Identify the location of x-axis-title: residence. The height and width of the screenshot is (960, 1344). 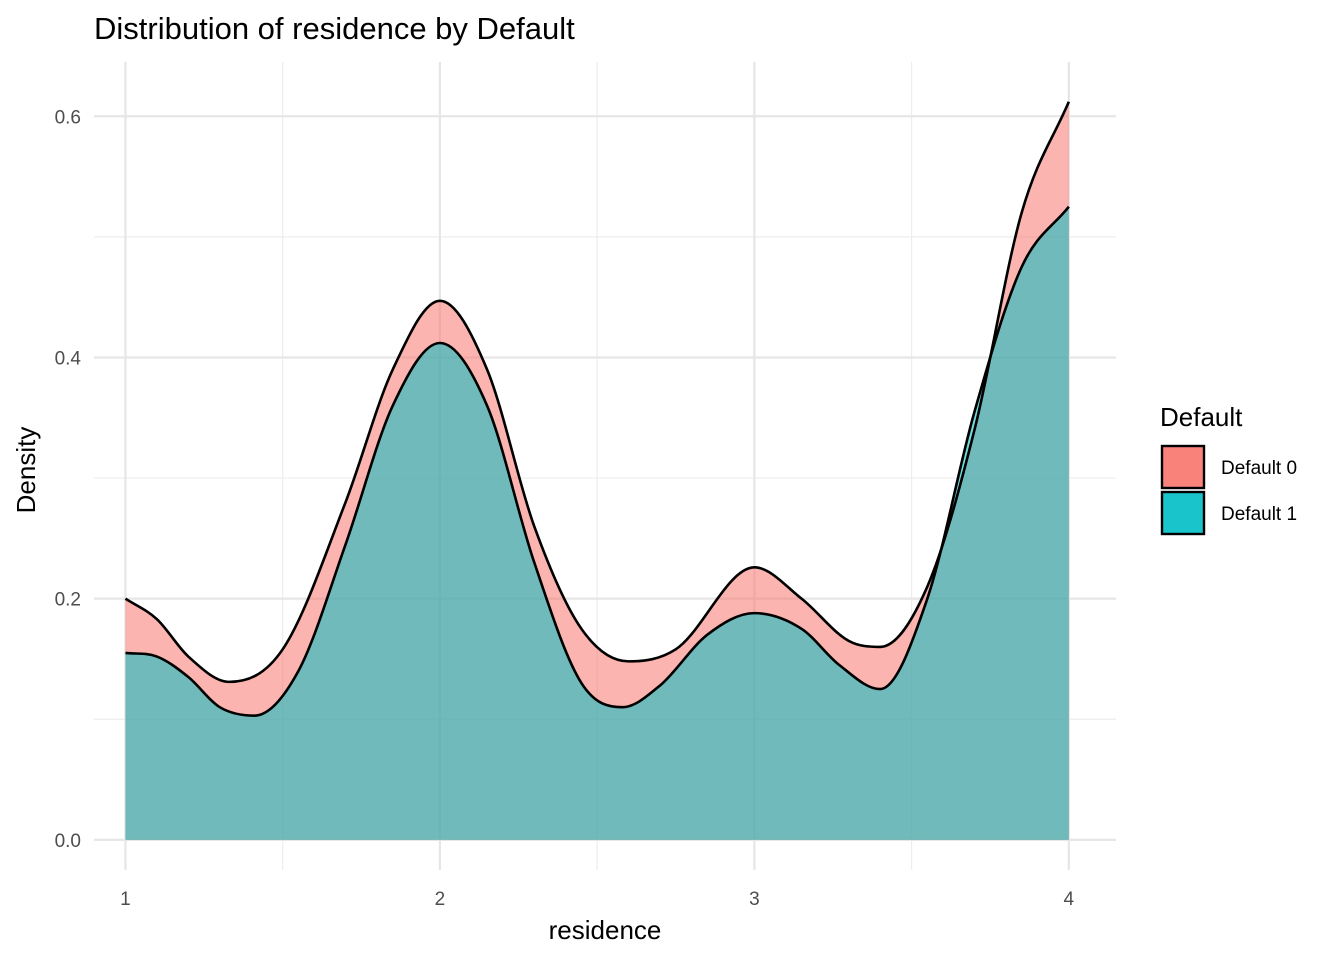
(605, 930).